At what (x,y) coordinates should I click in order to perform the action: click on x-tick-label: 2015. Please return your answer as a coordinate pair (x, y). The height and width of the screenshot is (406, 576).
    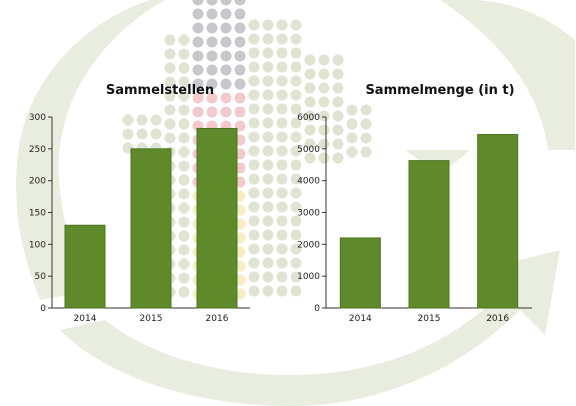
    Looking at the image, I should click on (151, 319).